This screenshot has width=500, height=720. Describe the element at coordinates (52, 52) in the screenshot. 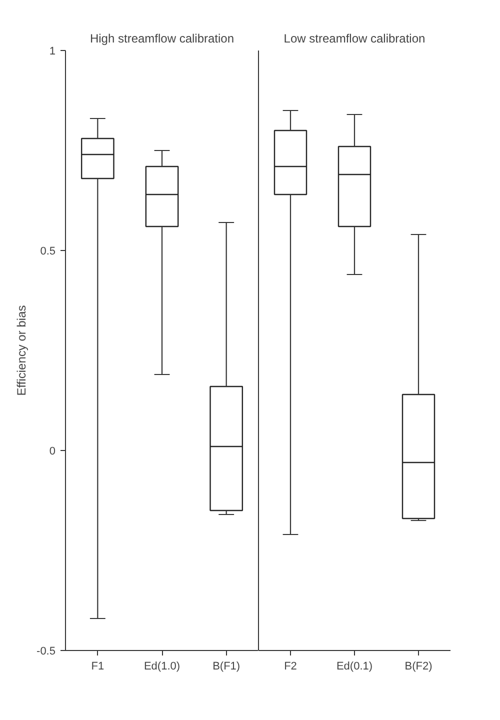

I see `y-tick-label: 1` at that location.